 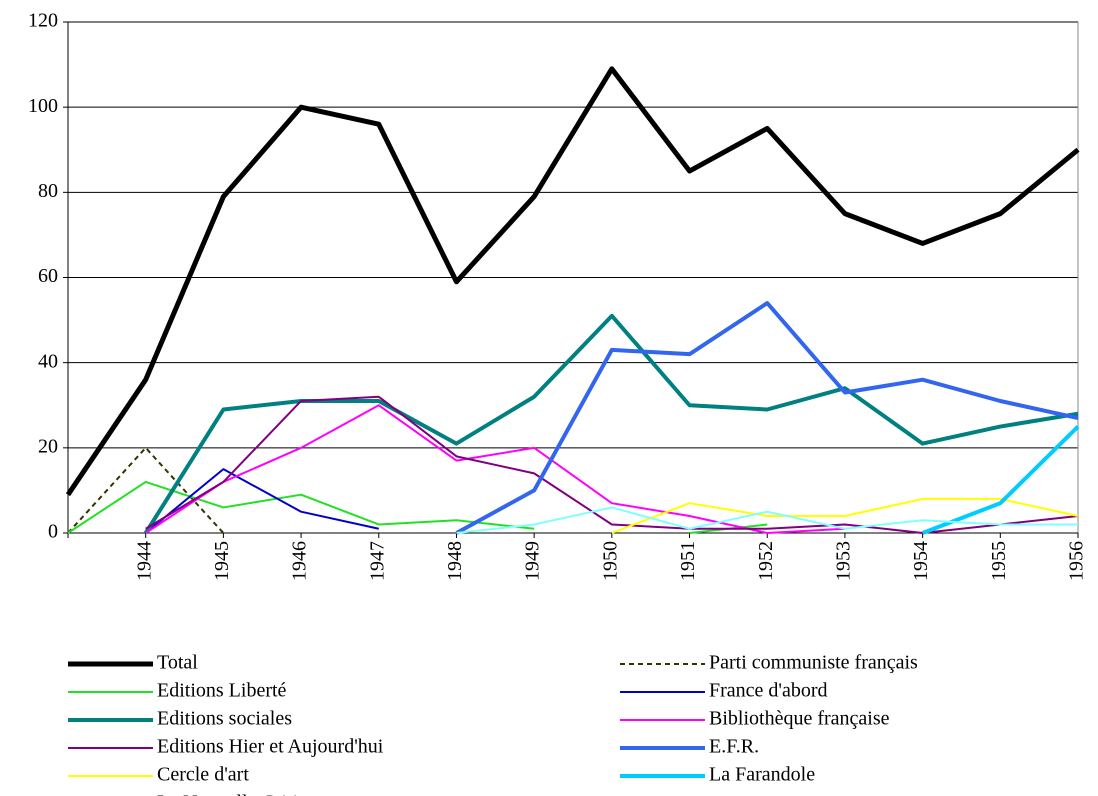 What do you see at coordinates (53, 532) in the screenshot?
I see `y-tick-label: 0` at bounding box center [53, 532].